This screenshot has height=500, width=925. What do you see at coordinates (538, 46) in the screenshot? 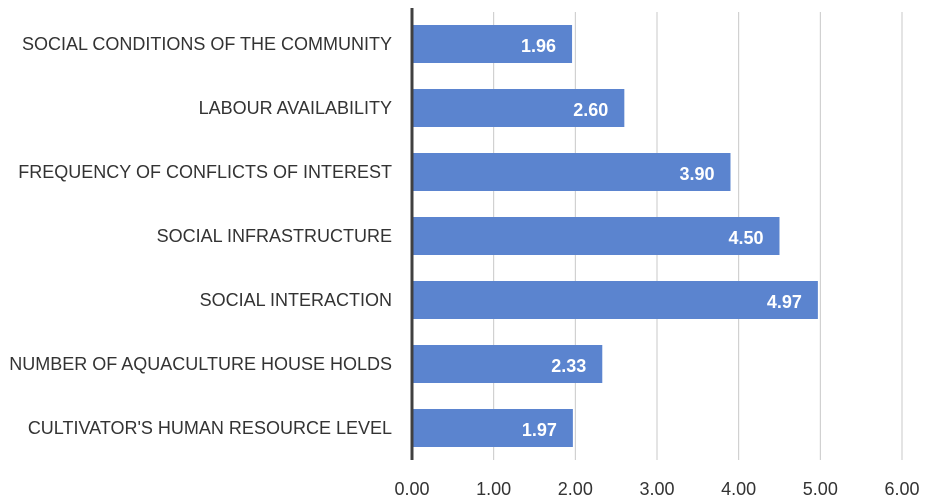
I see `value-label: 1.96` at bounding box center [538, 46].